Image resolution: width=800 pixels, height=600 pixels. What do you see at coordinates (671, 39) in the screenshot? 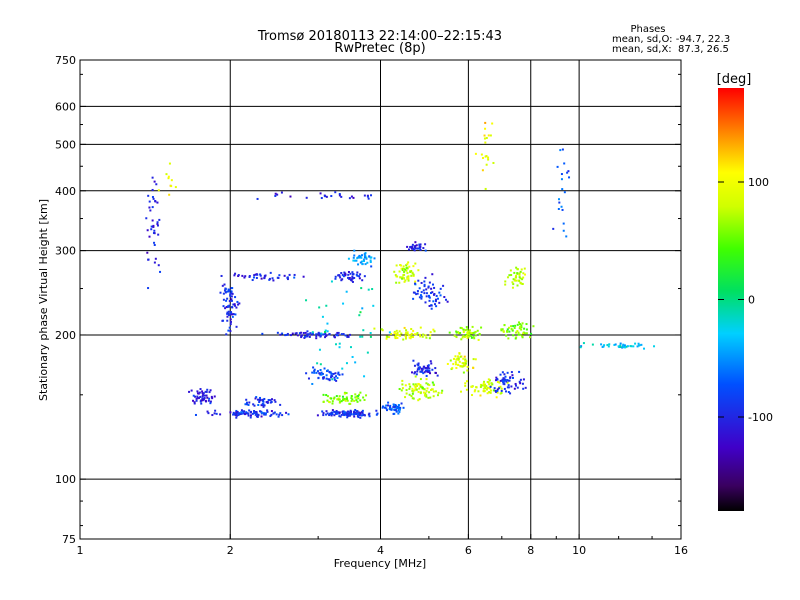
I see `phase-info-line1: mean, sd,O: -94.7, 22.3` at bounding box center [671, 39].